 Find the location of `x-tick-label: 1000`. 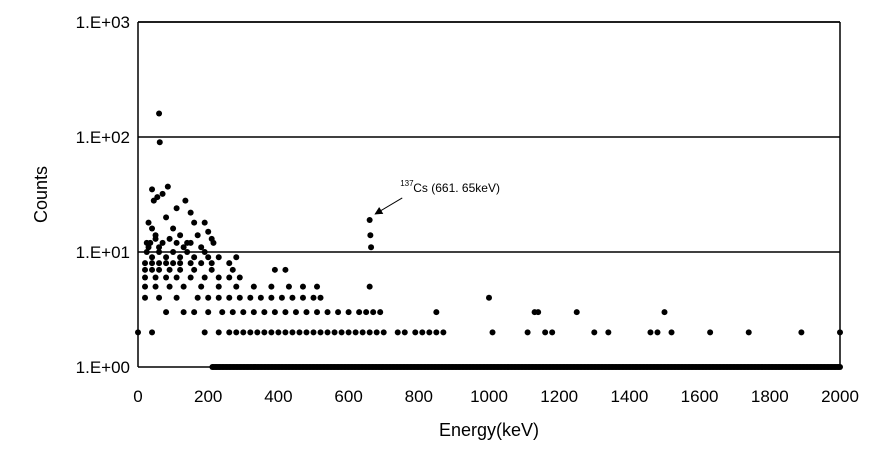

x-tick-label: 1000 is located at coordinates (489, 396).